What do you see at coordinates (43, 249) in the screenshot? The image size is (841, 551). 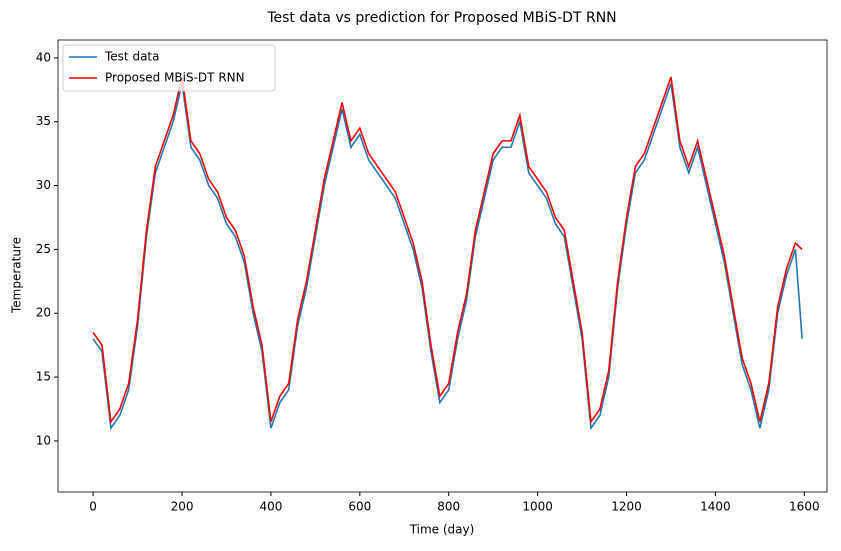 I see `y-tick-label: 25` at bounding box center [43, 249].